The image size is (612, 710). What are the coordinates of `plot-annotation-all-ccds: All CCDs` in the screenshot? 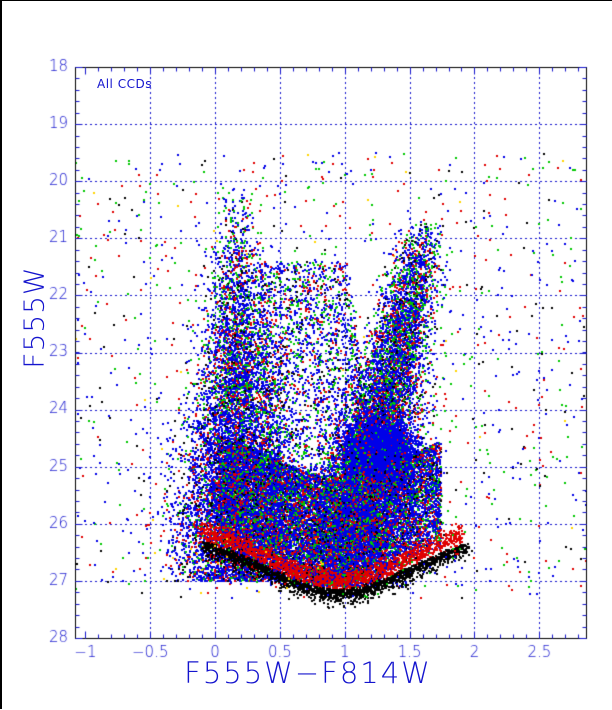 It's located at (124, 84).